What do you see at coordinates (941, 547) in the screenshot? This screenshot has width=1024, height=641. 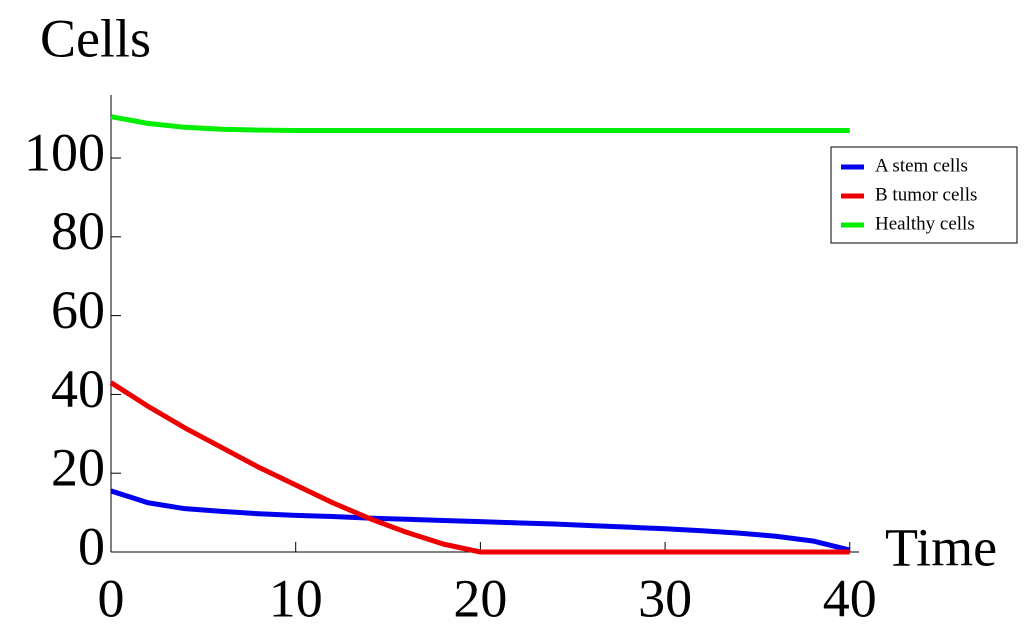 I see `x-axis-label: Time` at bounding box center [941, 547].